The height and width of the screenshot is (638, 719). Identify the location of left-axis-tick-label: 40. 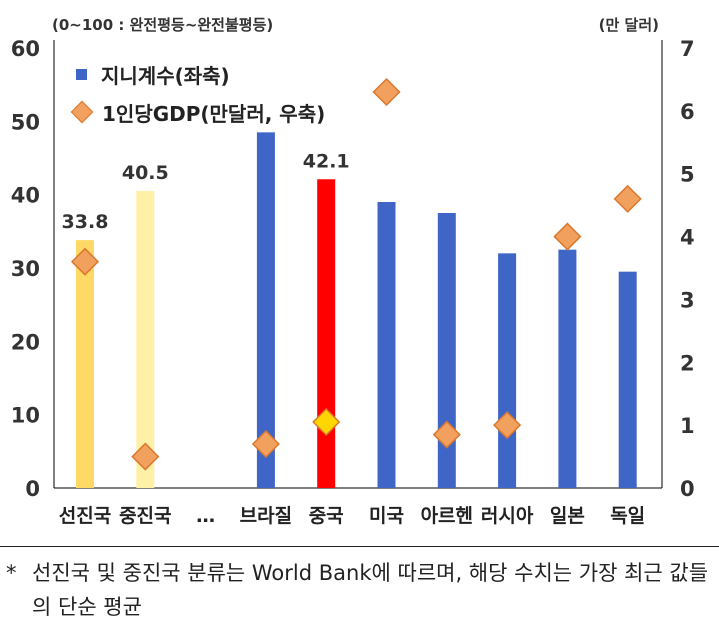
(25, 196).